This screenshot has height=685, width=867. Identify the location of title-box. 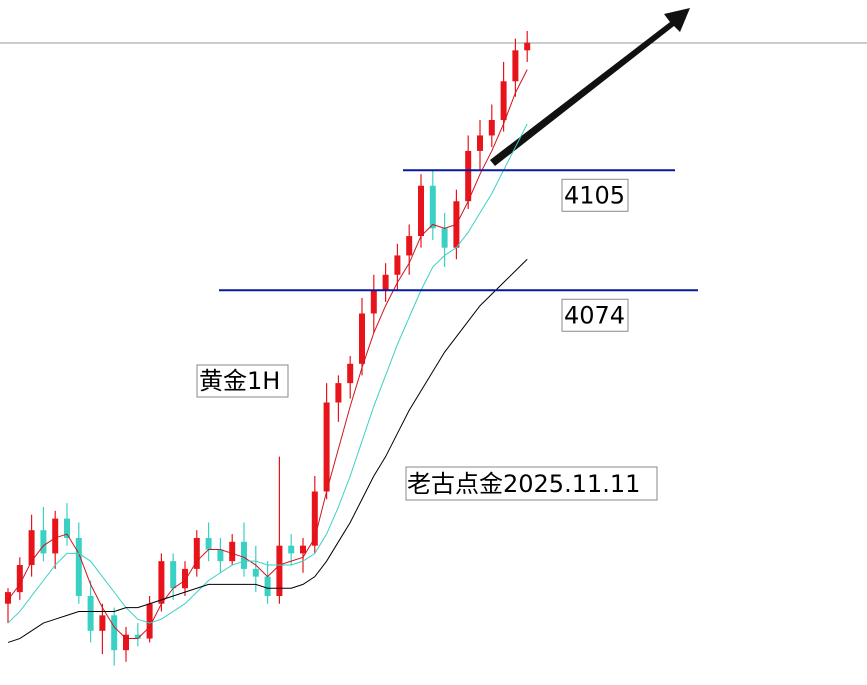
(242, 381).